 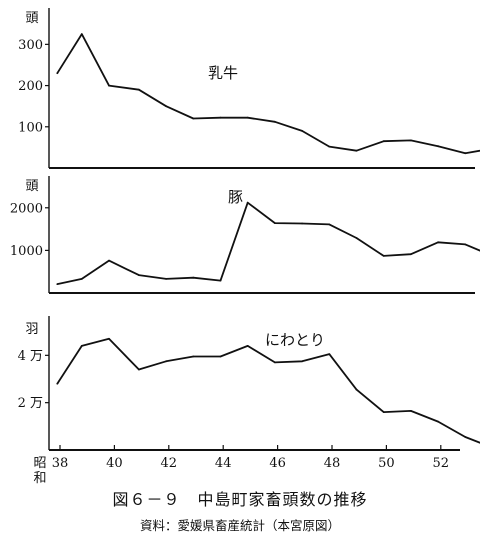 What do you see at coordinates (30, 356) in the screenshot?
I see `chickens-y-tick-label: 4 万` at bounding box center [30, 356].